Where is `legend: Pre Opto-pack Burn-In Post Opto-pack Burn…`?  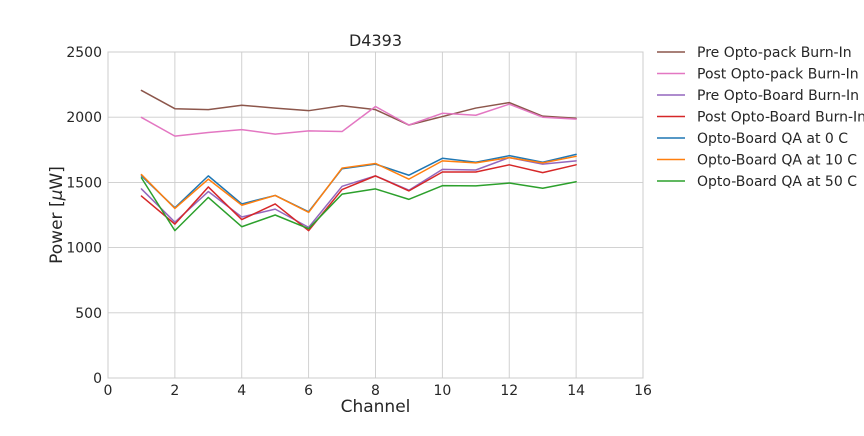 legend: Pre Opto-pack Burn-In Post Opto-pack Burn… is located at coordinates (760, 117).